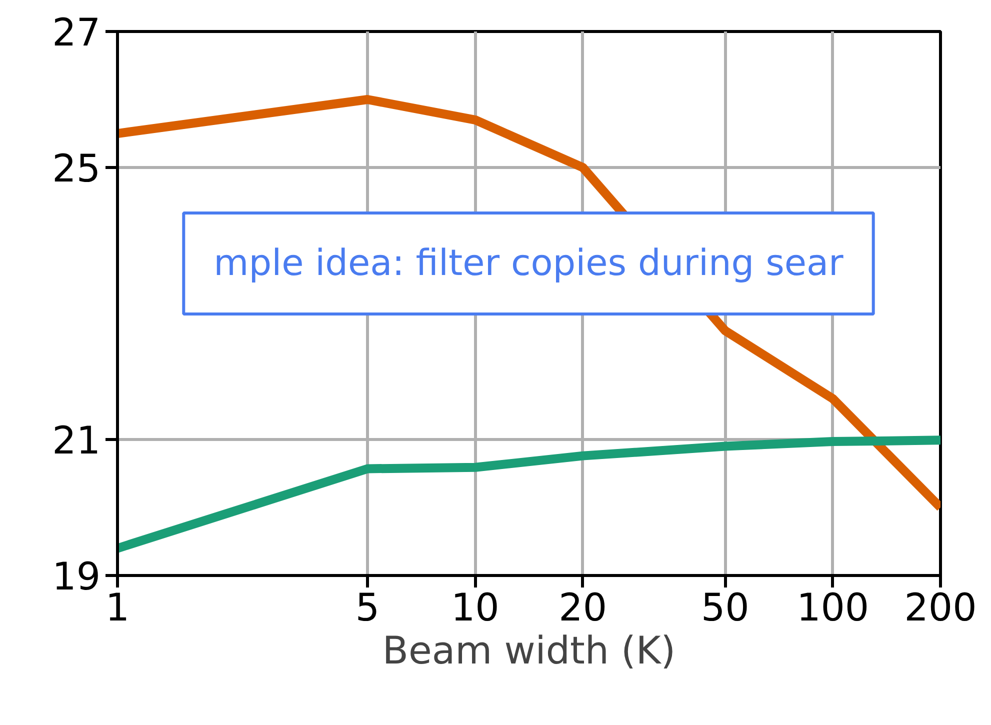 The height and width of the screenshot is (725, 991). What do you see at coordinates (367, 608) in the screenshot?
I see `x-tick-label: 5` at bounding box center [367, 608].